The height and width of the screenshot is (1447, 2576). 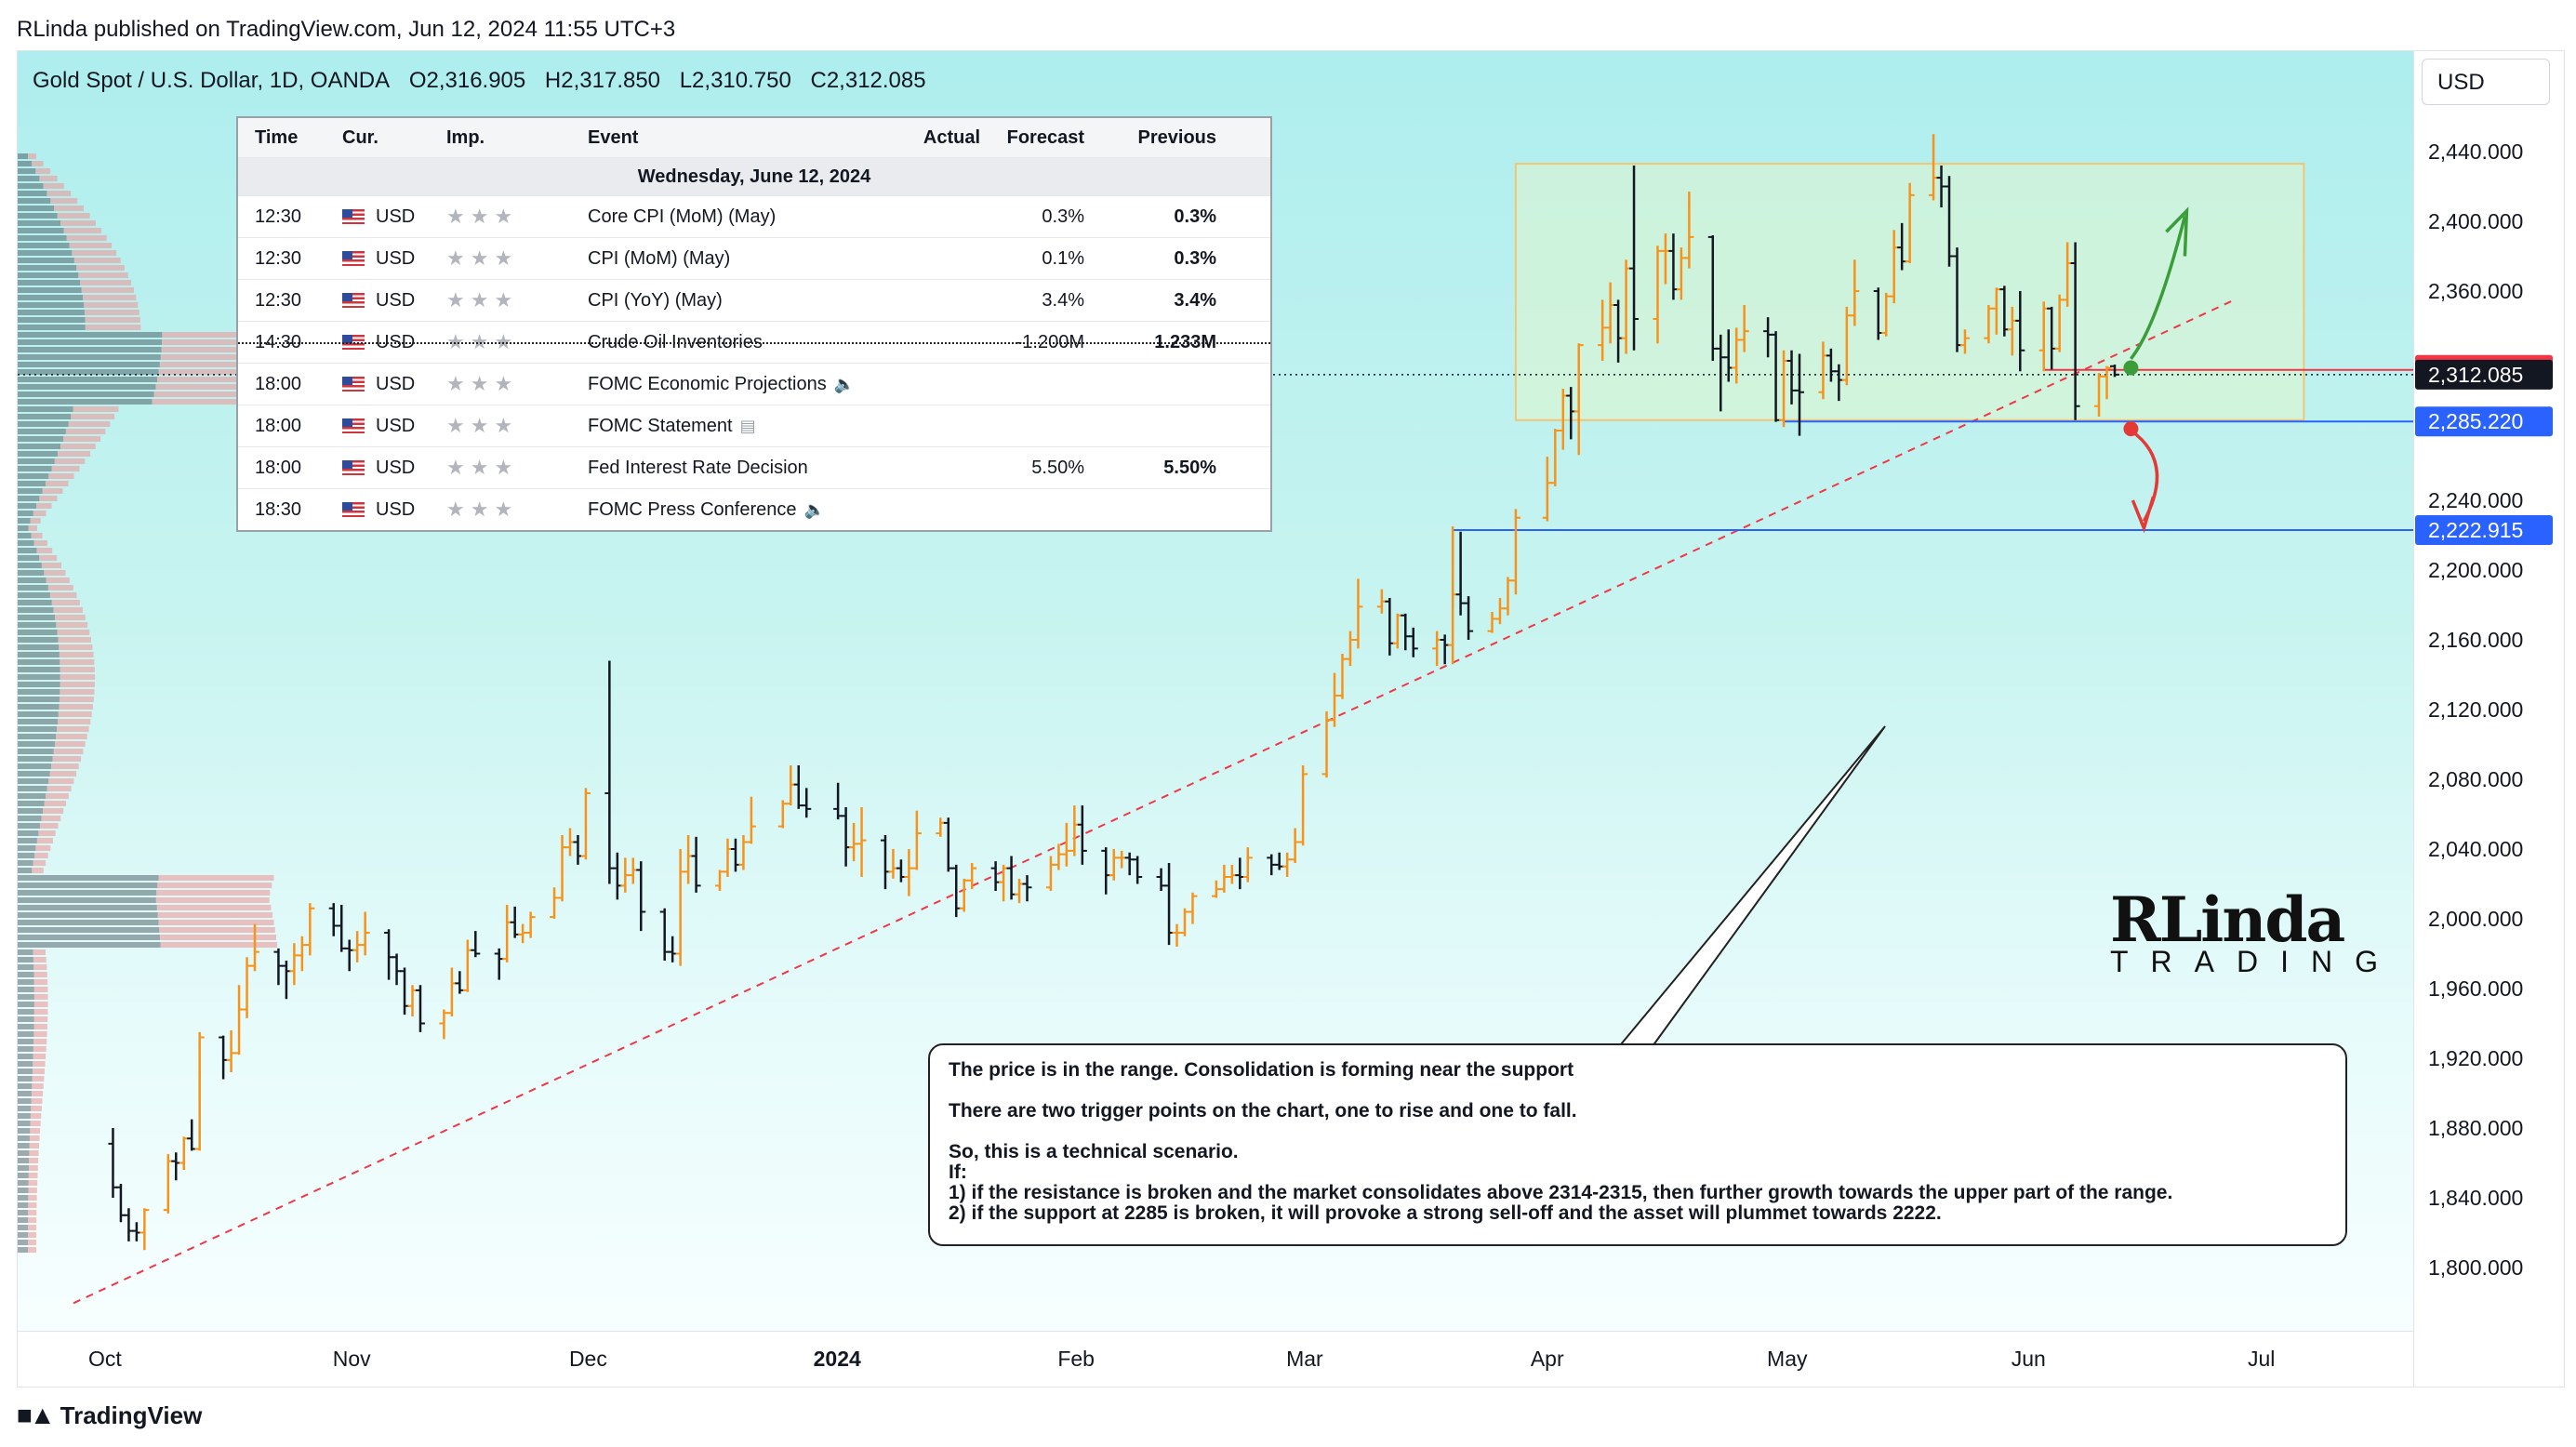 What do you see at coordinates (1181, 1359) in the screenshot?
I see `time-axis-ticks: Oct Nov Dec 2024 Feb Mar Apr May Jun Jul` at bounding box center [1181, 1359].